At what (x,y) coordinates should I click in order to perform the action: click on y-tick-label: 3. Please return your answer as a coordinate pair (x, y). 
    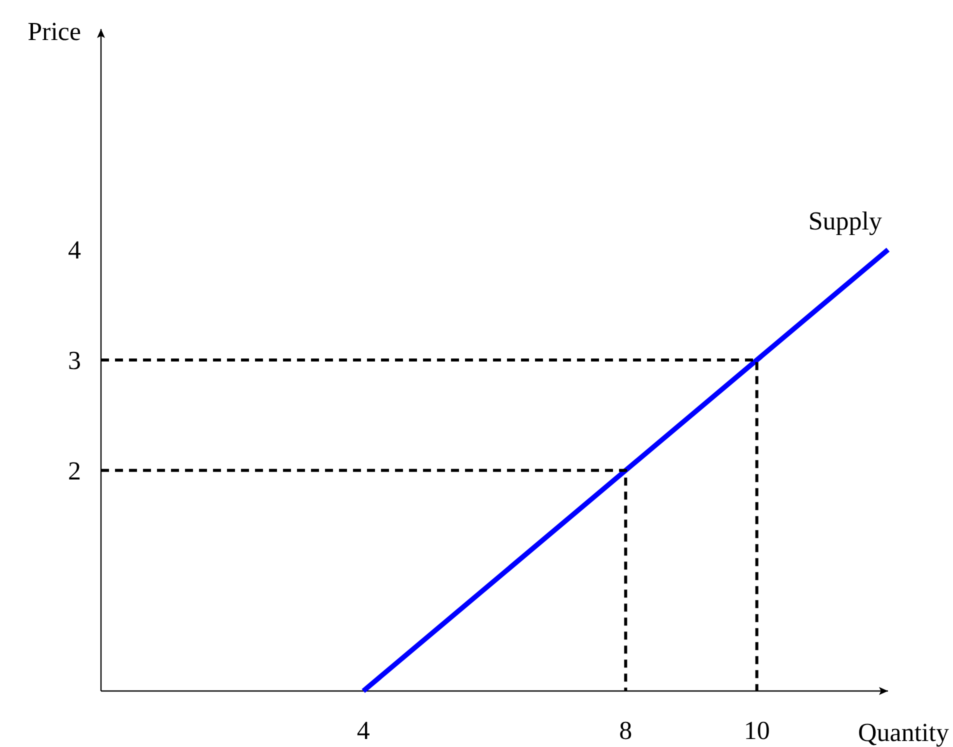
    Looking at the image, I should click on (74, 360).